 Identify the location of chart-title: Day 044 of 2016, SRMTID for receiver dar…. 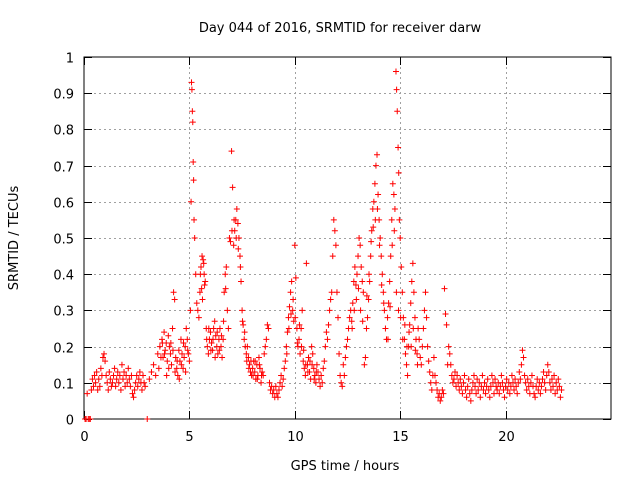
(340, 28).